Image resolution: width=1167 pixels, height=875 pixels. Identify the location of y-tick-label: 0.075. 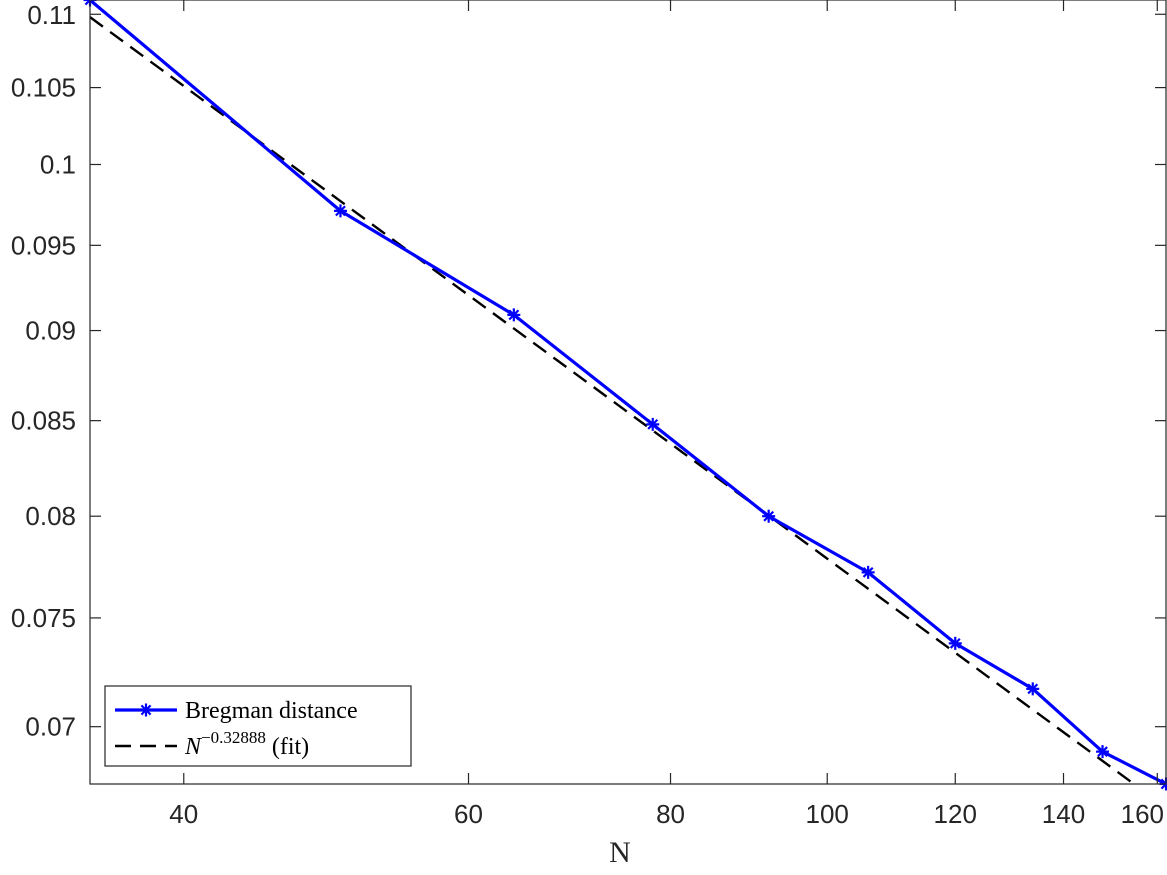
(43, 618).